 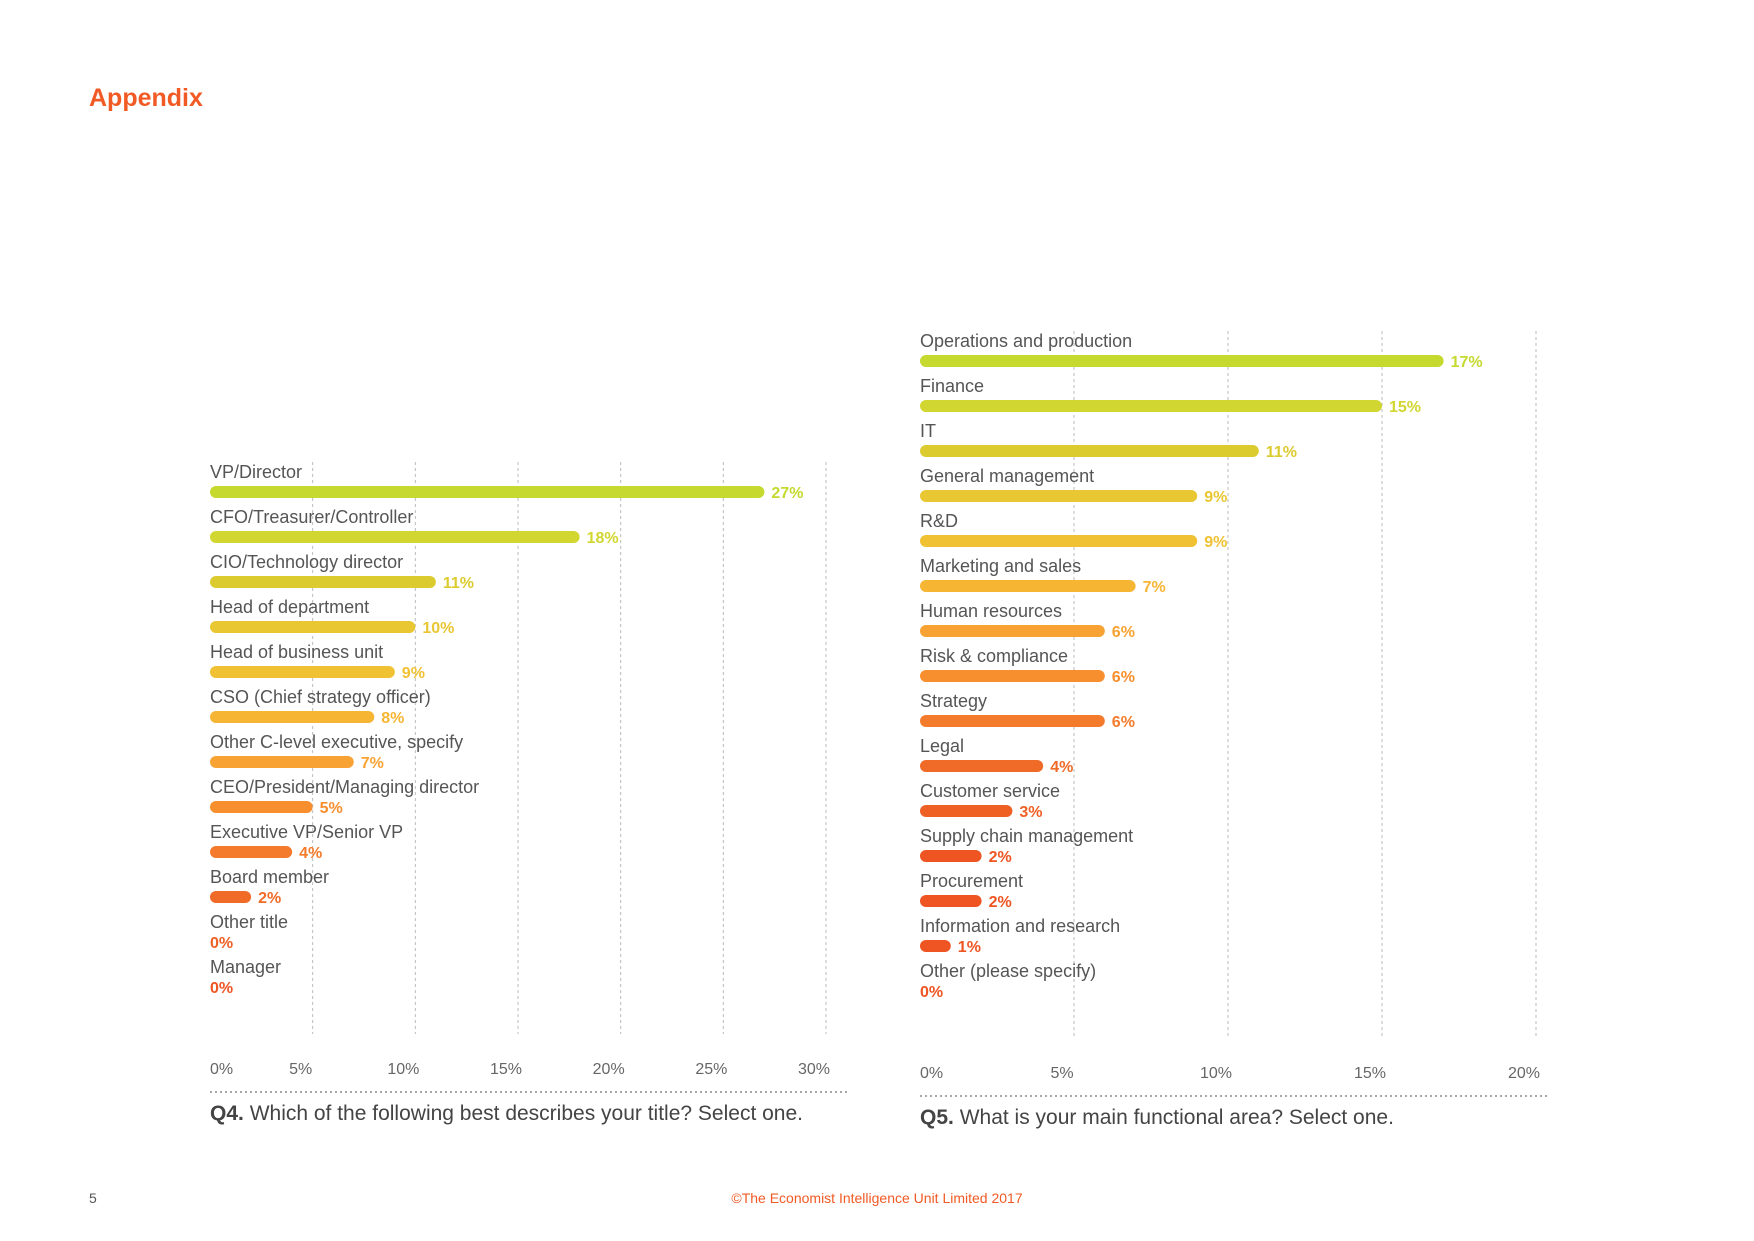 I want to click on value-label: 5%, so click(x=331, y=808).